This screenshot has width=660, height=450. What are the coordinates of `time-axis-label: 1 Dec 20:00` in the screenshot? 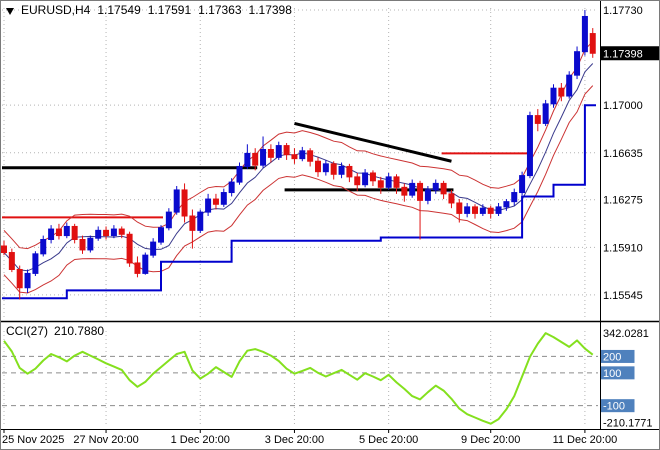 It's located at (200, 440).